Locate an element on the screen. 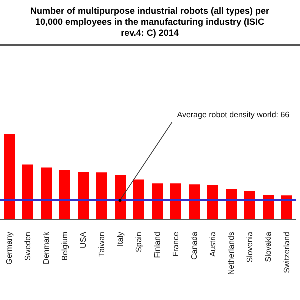 This screenshot has width=300, height=300. x-tick-label: Taiwan is located at coordinates (101, 244).